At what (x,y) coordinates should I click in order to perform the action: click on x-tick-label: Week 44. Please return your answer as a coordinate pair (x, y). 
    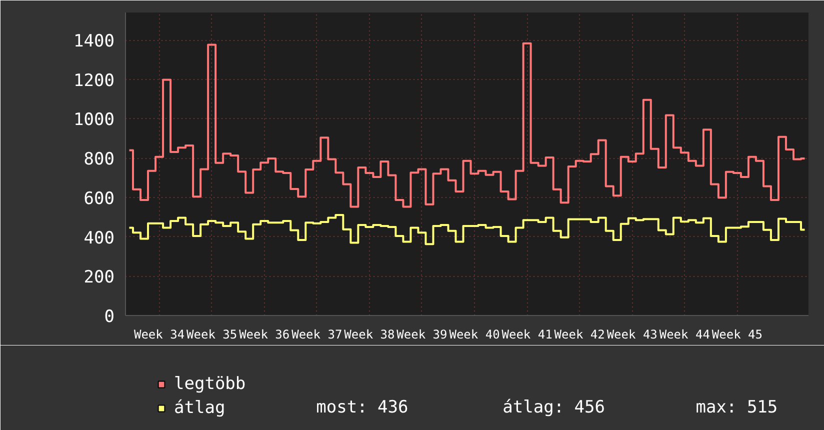
    Looking at the image, I should click on (684, 335).